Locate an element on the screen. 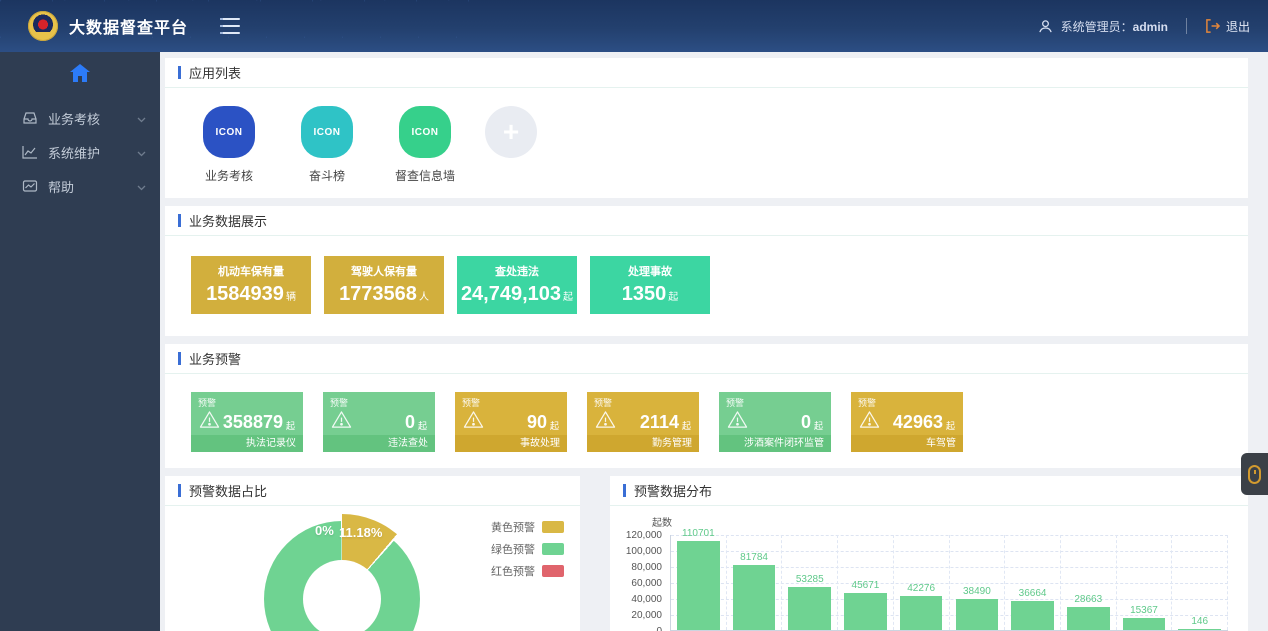  data-card-unit: 人 is located at coordinates (423, 297).